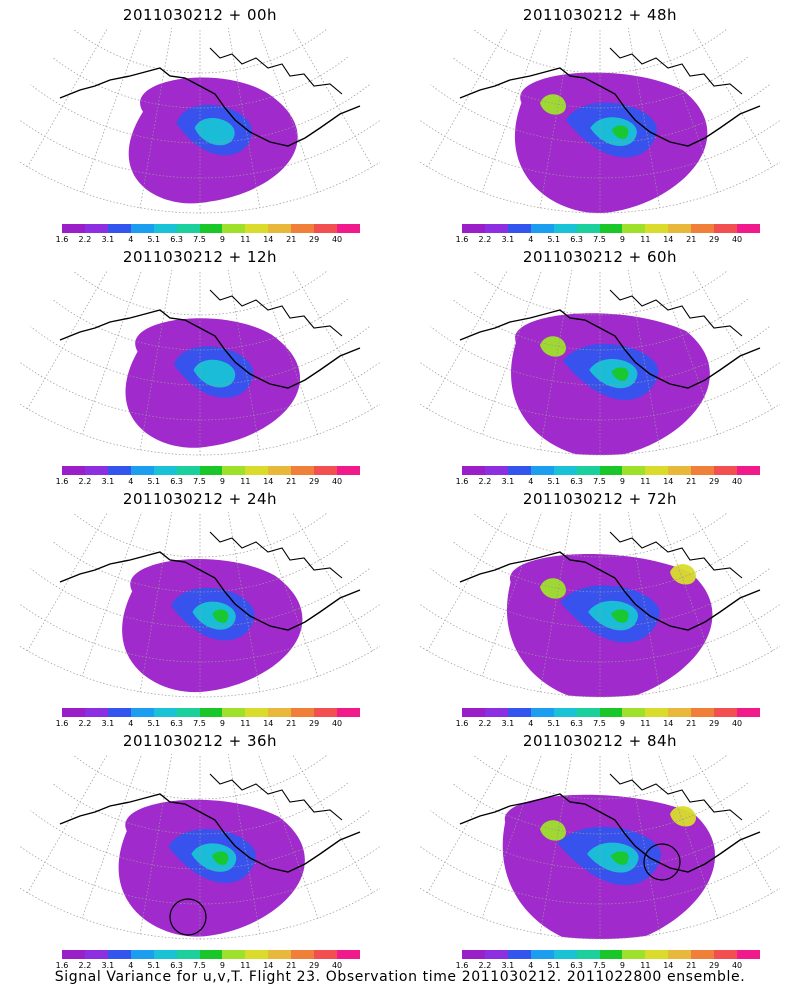  What do you see at coordinates (607, 482) in the screenshot?
I see `colorbar-labels: 1.6 2.2 3.1 4 5.1 6.3 7.5 9 11 14 21 29 40` at bounding box center [607, 482].